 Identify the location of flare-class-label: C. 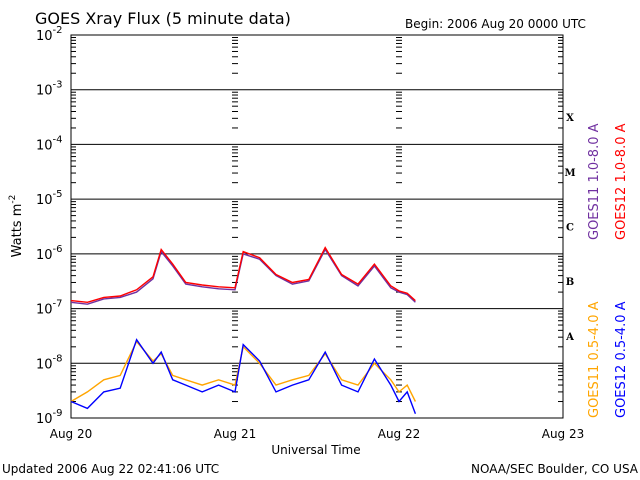
(570, 228).